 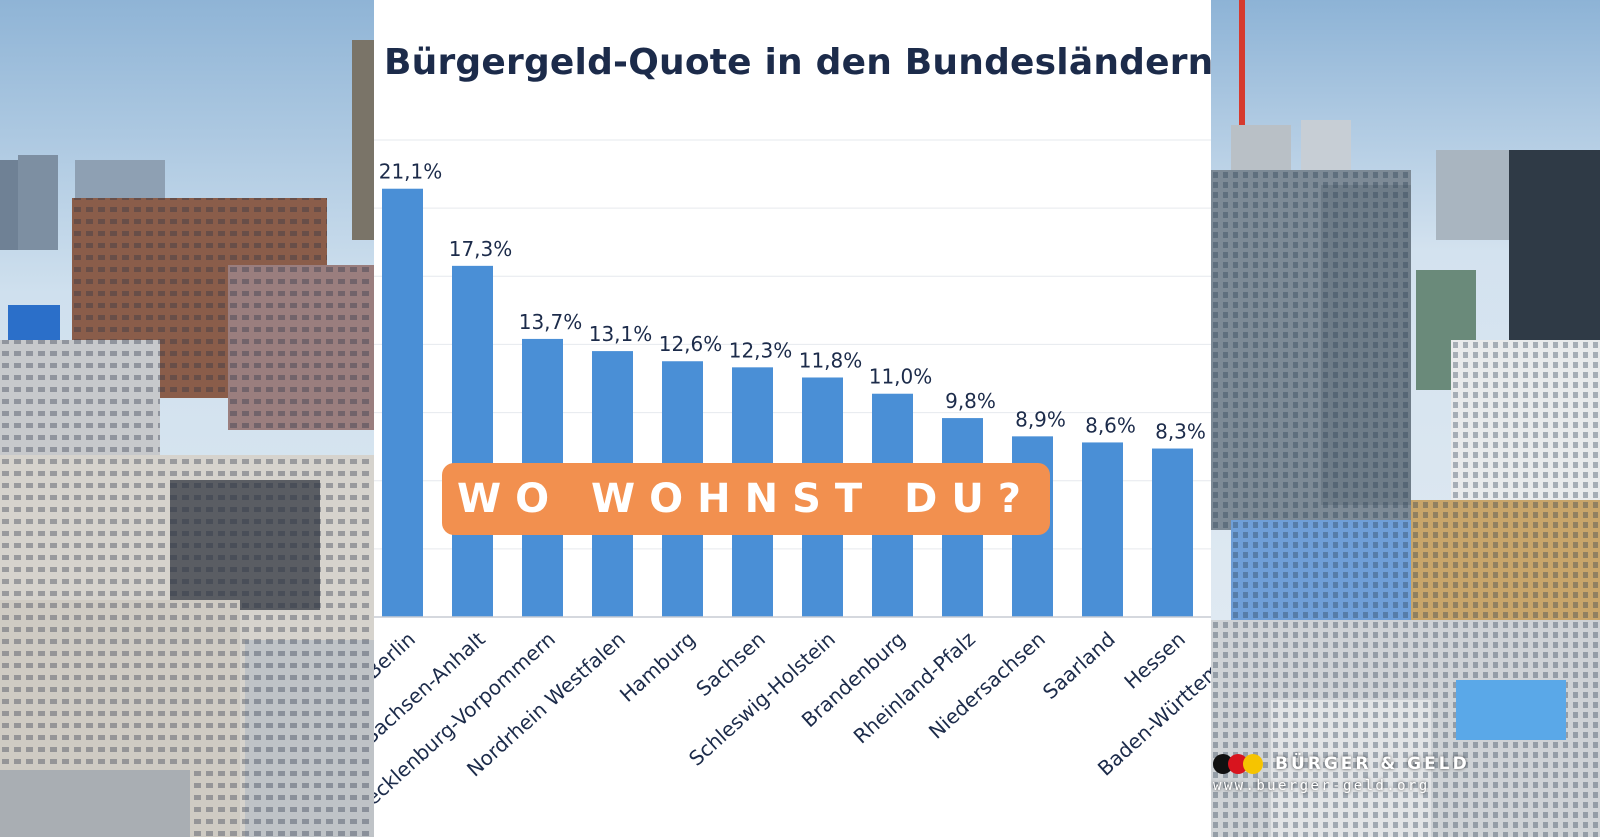 I want to click on value-label: 17,3%, so click(x=481, y=249).